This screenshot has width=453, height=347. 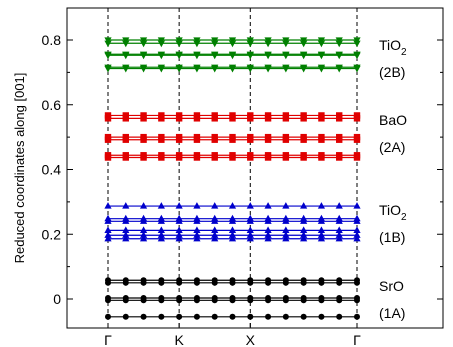 What do you see at coordinates (52, 105) in the screenshot?
I see `y-tick-label: 0.6` at bounding box center [52, 105].